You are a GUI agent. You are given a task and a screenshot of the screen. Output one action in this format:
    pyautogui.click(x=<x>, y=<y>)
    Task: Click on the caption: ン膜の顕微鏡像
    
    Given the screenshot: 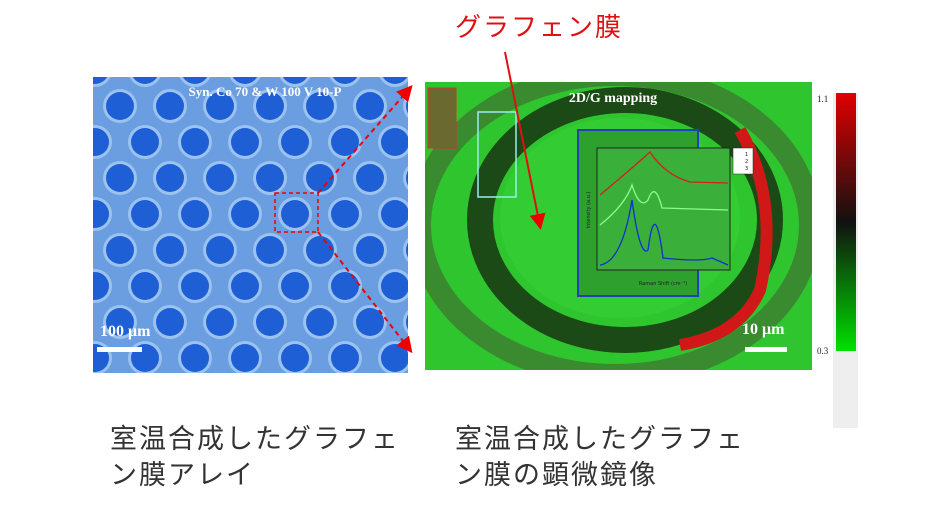 What is the action you would take?
    pyautogui.click(x=556, y=475)
    